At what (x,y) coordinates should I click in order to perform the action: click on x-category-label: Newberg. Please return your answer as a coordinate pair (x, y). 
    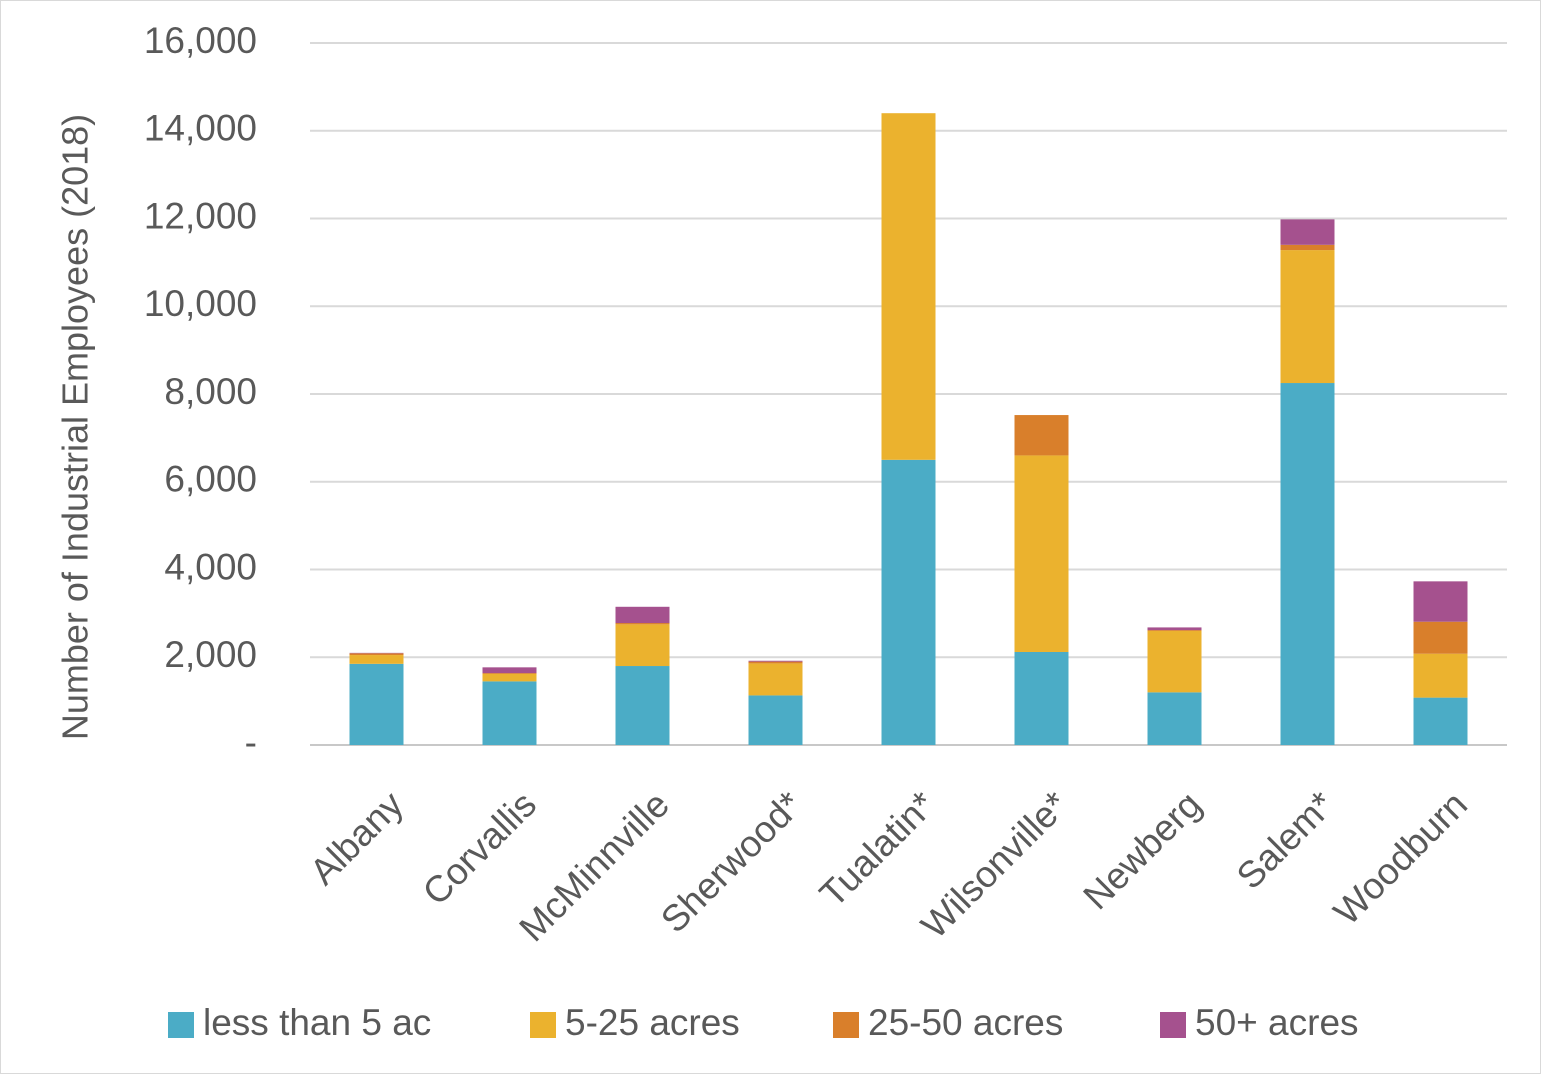
    Looking at the image, I should click on (1142, 851).